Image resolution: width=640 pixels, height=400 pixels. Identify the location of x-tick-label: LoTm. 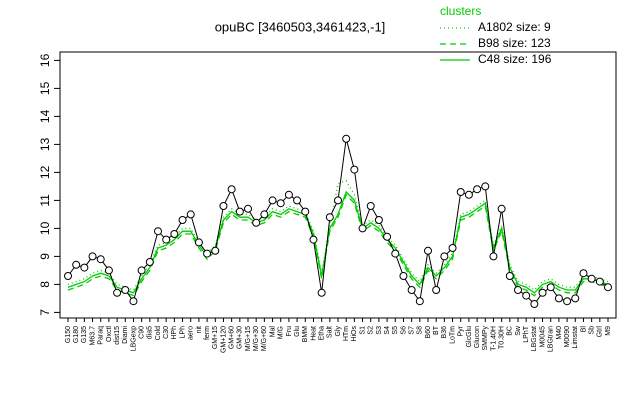
(452, 335).